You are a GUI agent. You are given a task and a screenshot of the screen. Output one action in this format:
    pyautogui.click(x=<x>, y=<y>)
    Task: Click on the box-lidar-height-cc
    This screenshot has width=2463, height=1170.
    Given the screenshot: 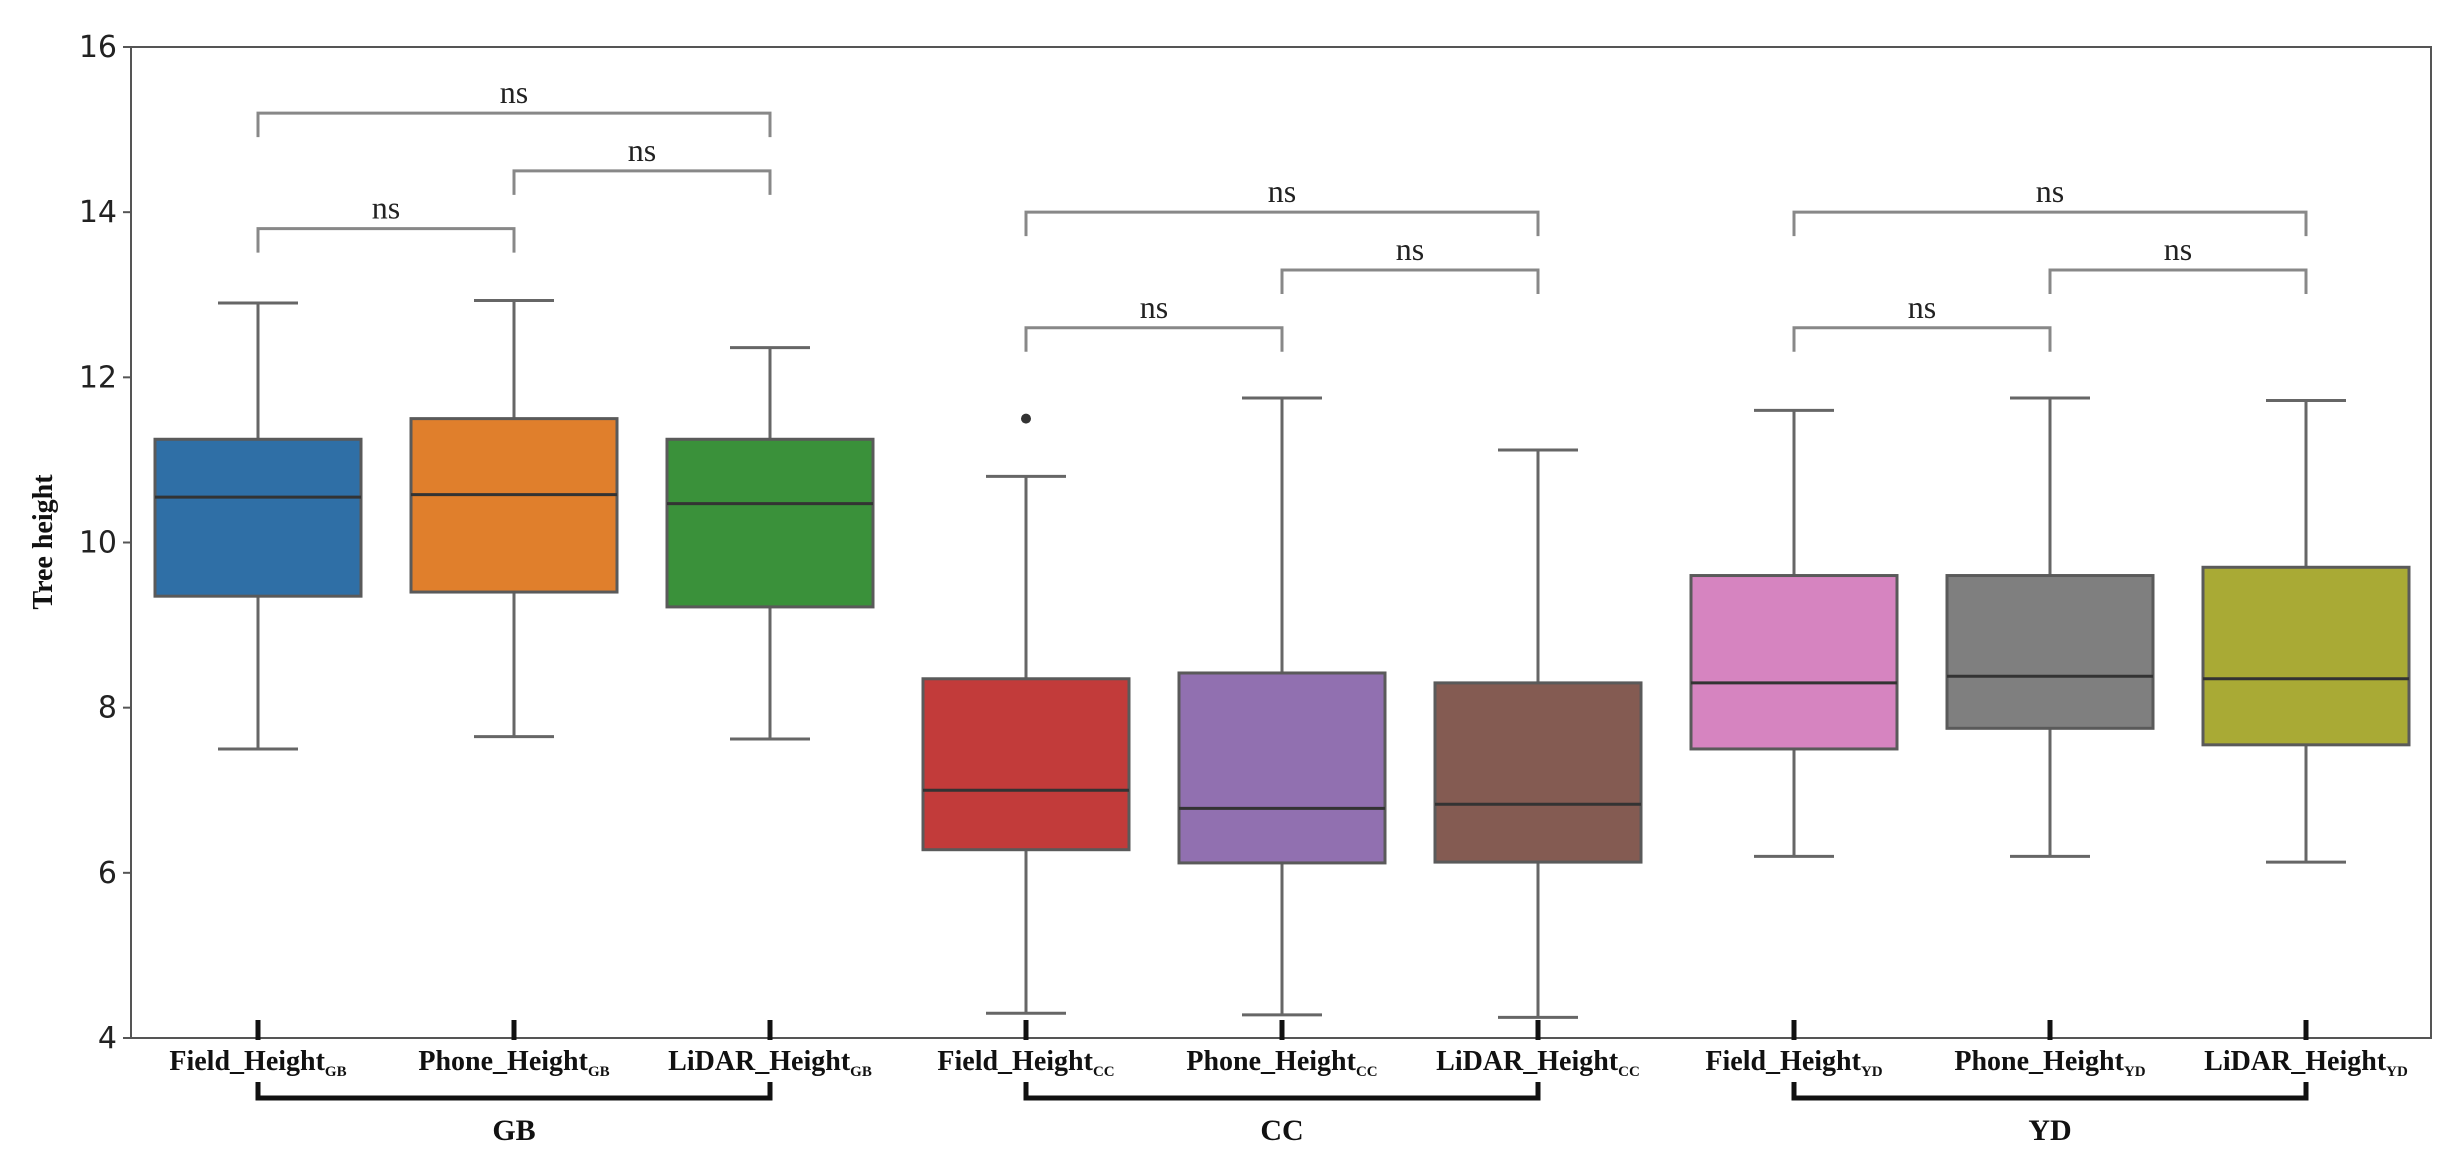 What is the action you would take?
    pyautogui.click(x=1538, y=733)
    